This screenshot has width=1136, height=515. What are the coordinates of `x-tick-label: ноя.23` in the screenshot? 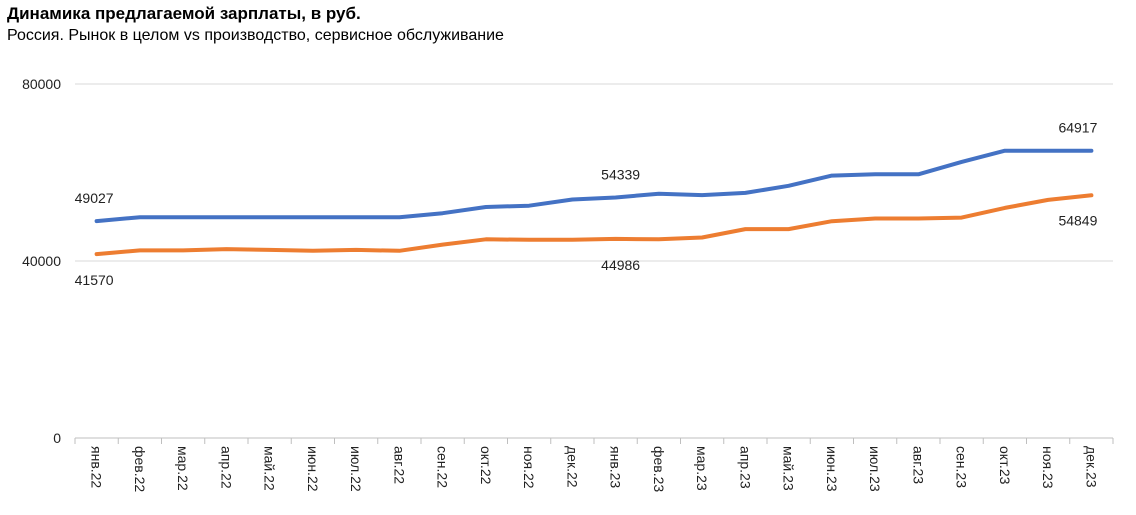 It's located at (1048, 467).